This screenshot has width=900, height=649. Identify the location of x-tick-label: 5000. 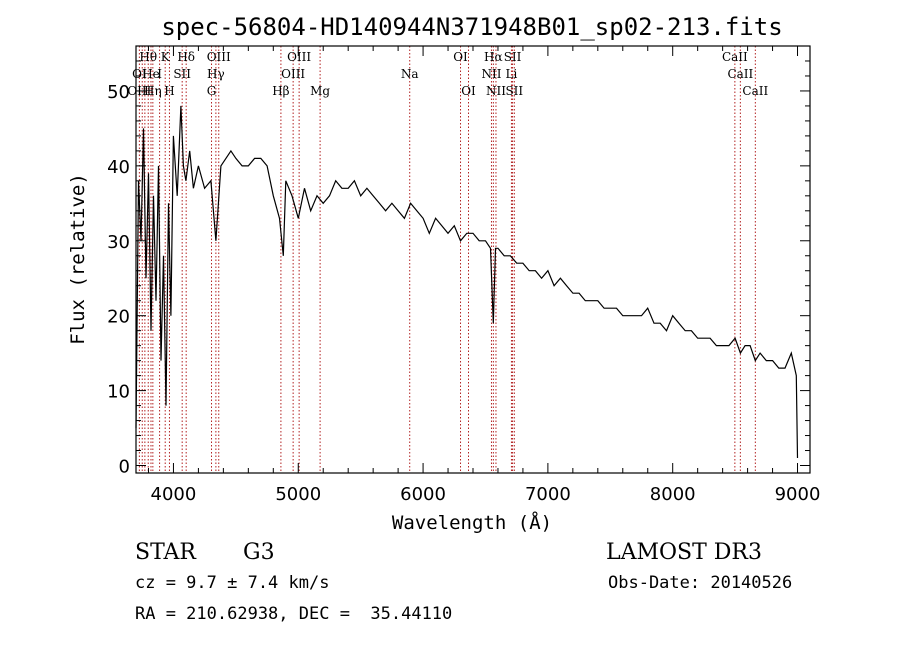
(298, 494).